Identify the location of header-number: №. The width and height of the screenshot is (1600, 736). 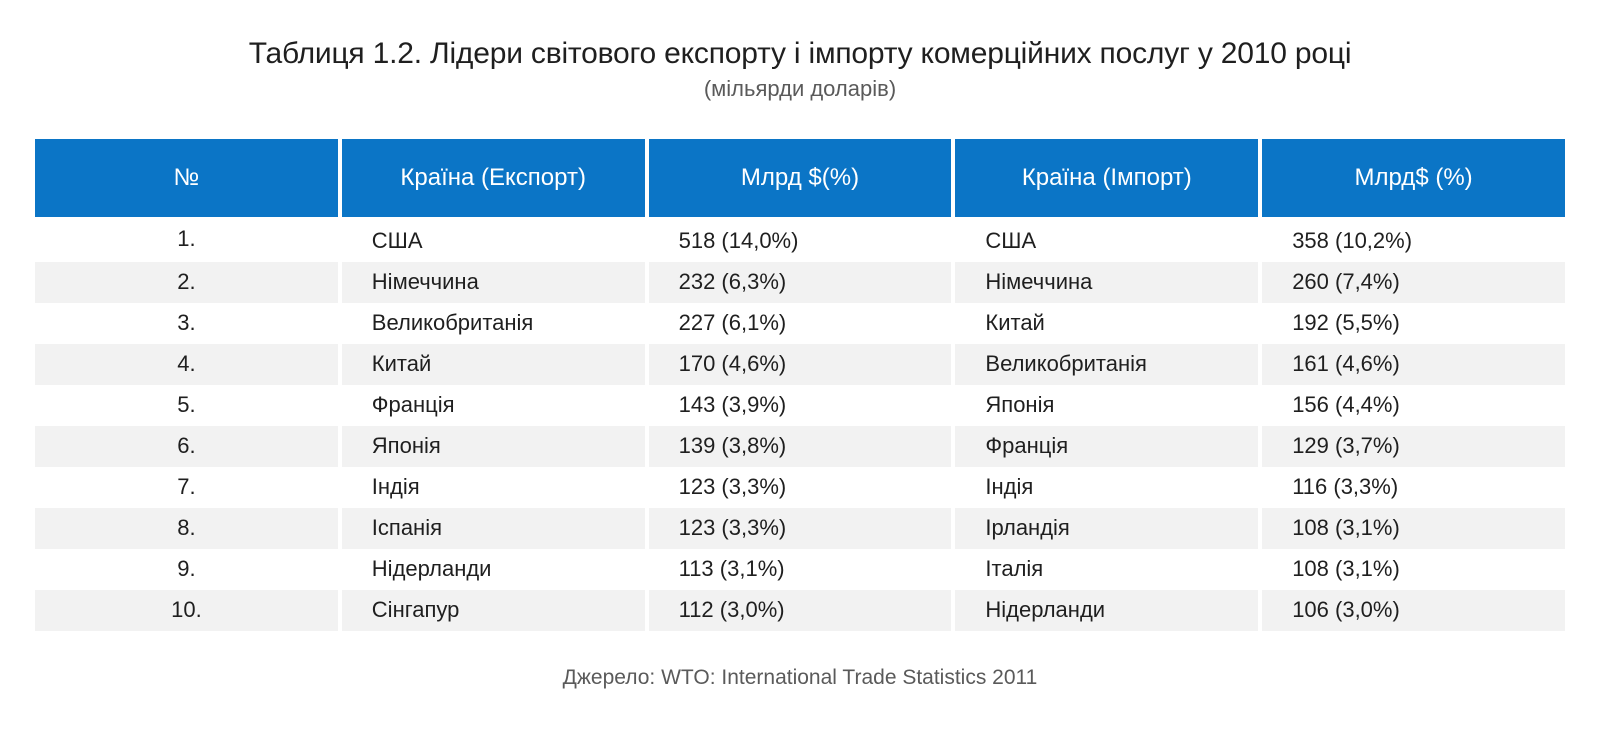
(186, 178).